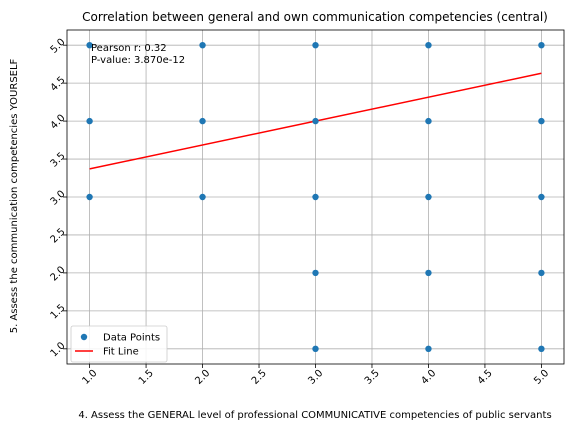 This screenshot has height=432, width=576. What do you see at coordinates (315, 377) in the screenshot?
I see `x-tick-label: 3.0` at bounding box center [315, 377].